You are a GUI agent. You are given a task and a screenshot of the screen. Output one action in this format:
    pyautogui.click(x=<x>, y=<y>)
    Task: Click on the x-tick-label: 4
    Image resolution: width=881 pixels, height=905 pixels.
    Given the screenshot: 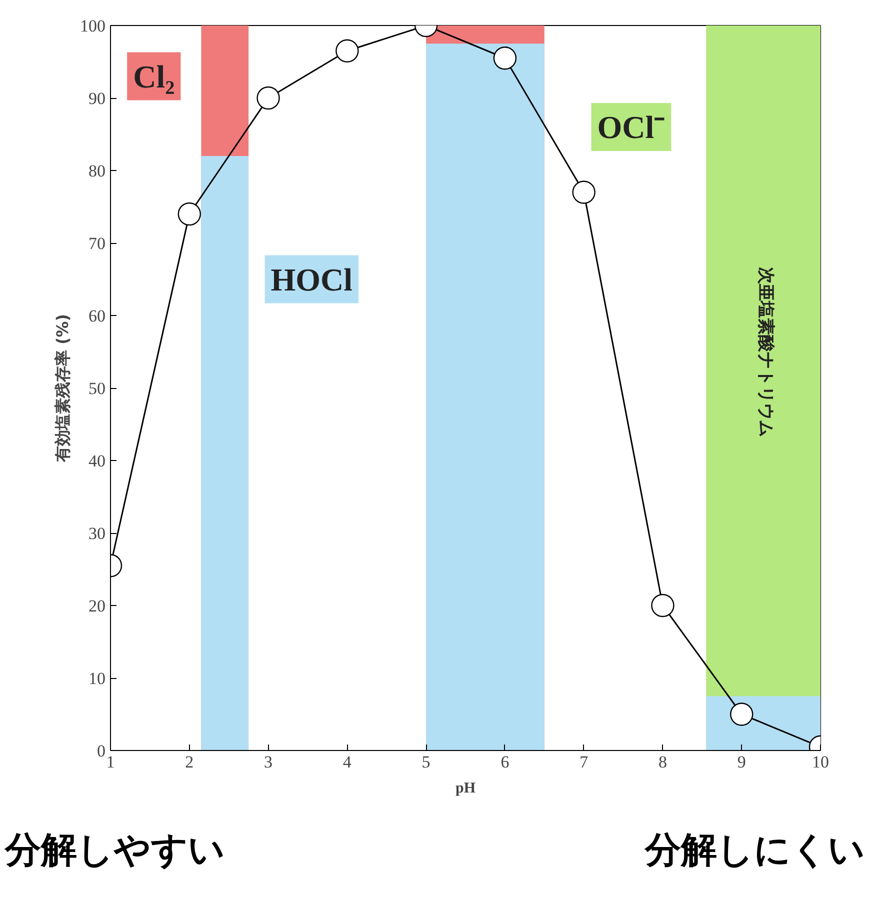 What is the action you would take?
    pyautogui.click(x=347, y=762)
    